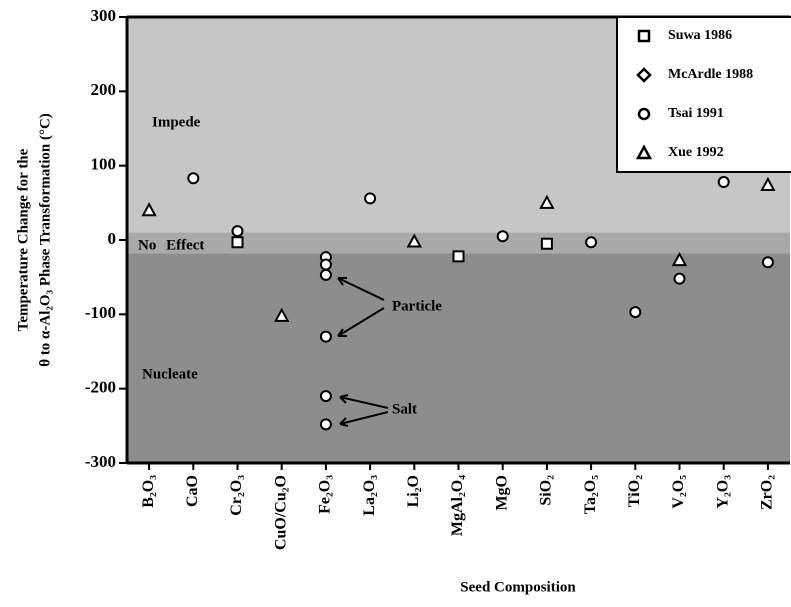 The image size is (791, 607). I want to click on legend-label: Tsai 1991, so click(696, 113).